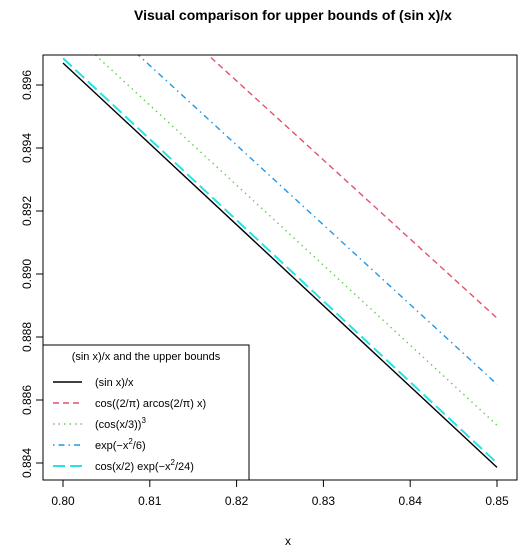 The height and width of the screenshot is (556, 529). I want to click on legend-box, so click(146, 412).